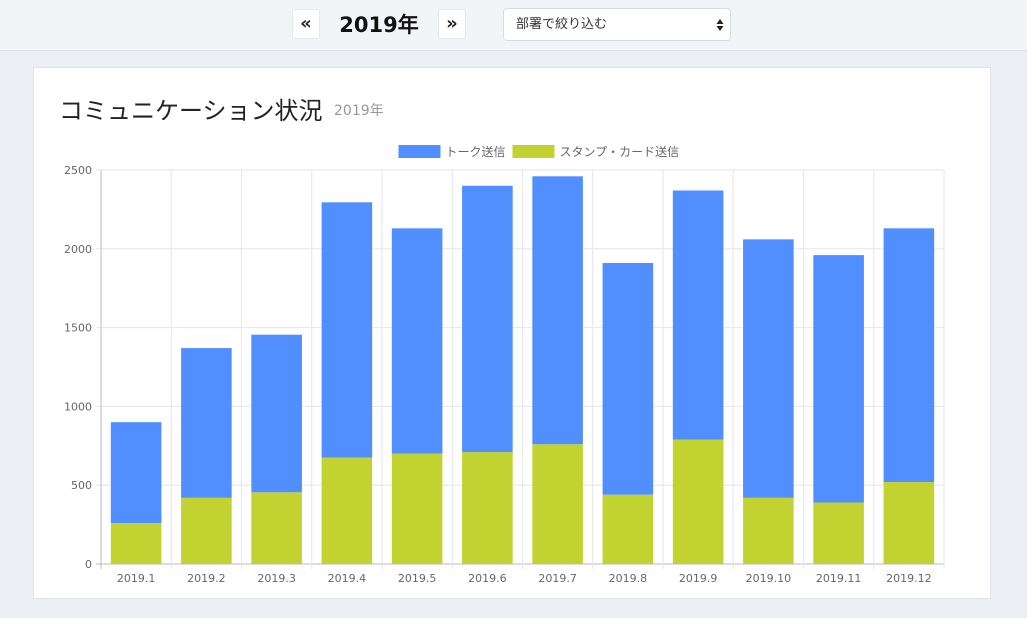 The height and width of the screenshot is (618, 1027). I want to click on y-tick-label: 2500, so click(78, 170).